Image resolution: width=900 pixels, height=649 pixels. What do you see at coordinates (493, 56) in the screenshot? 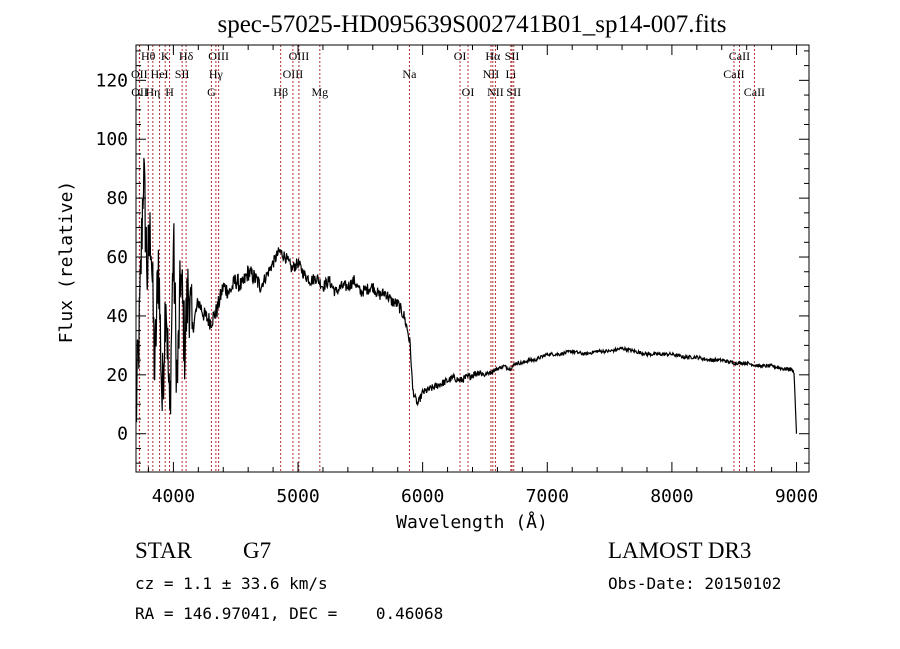
I see `line-marker-label: Hα` at bounding box center [493, 56].